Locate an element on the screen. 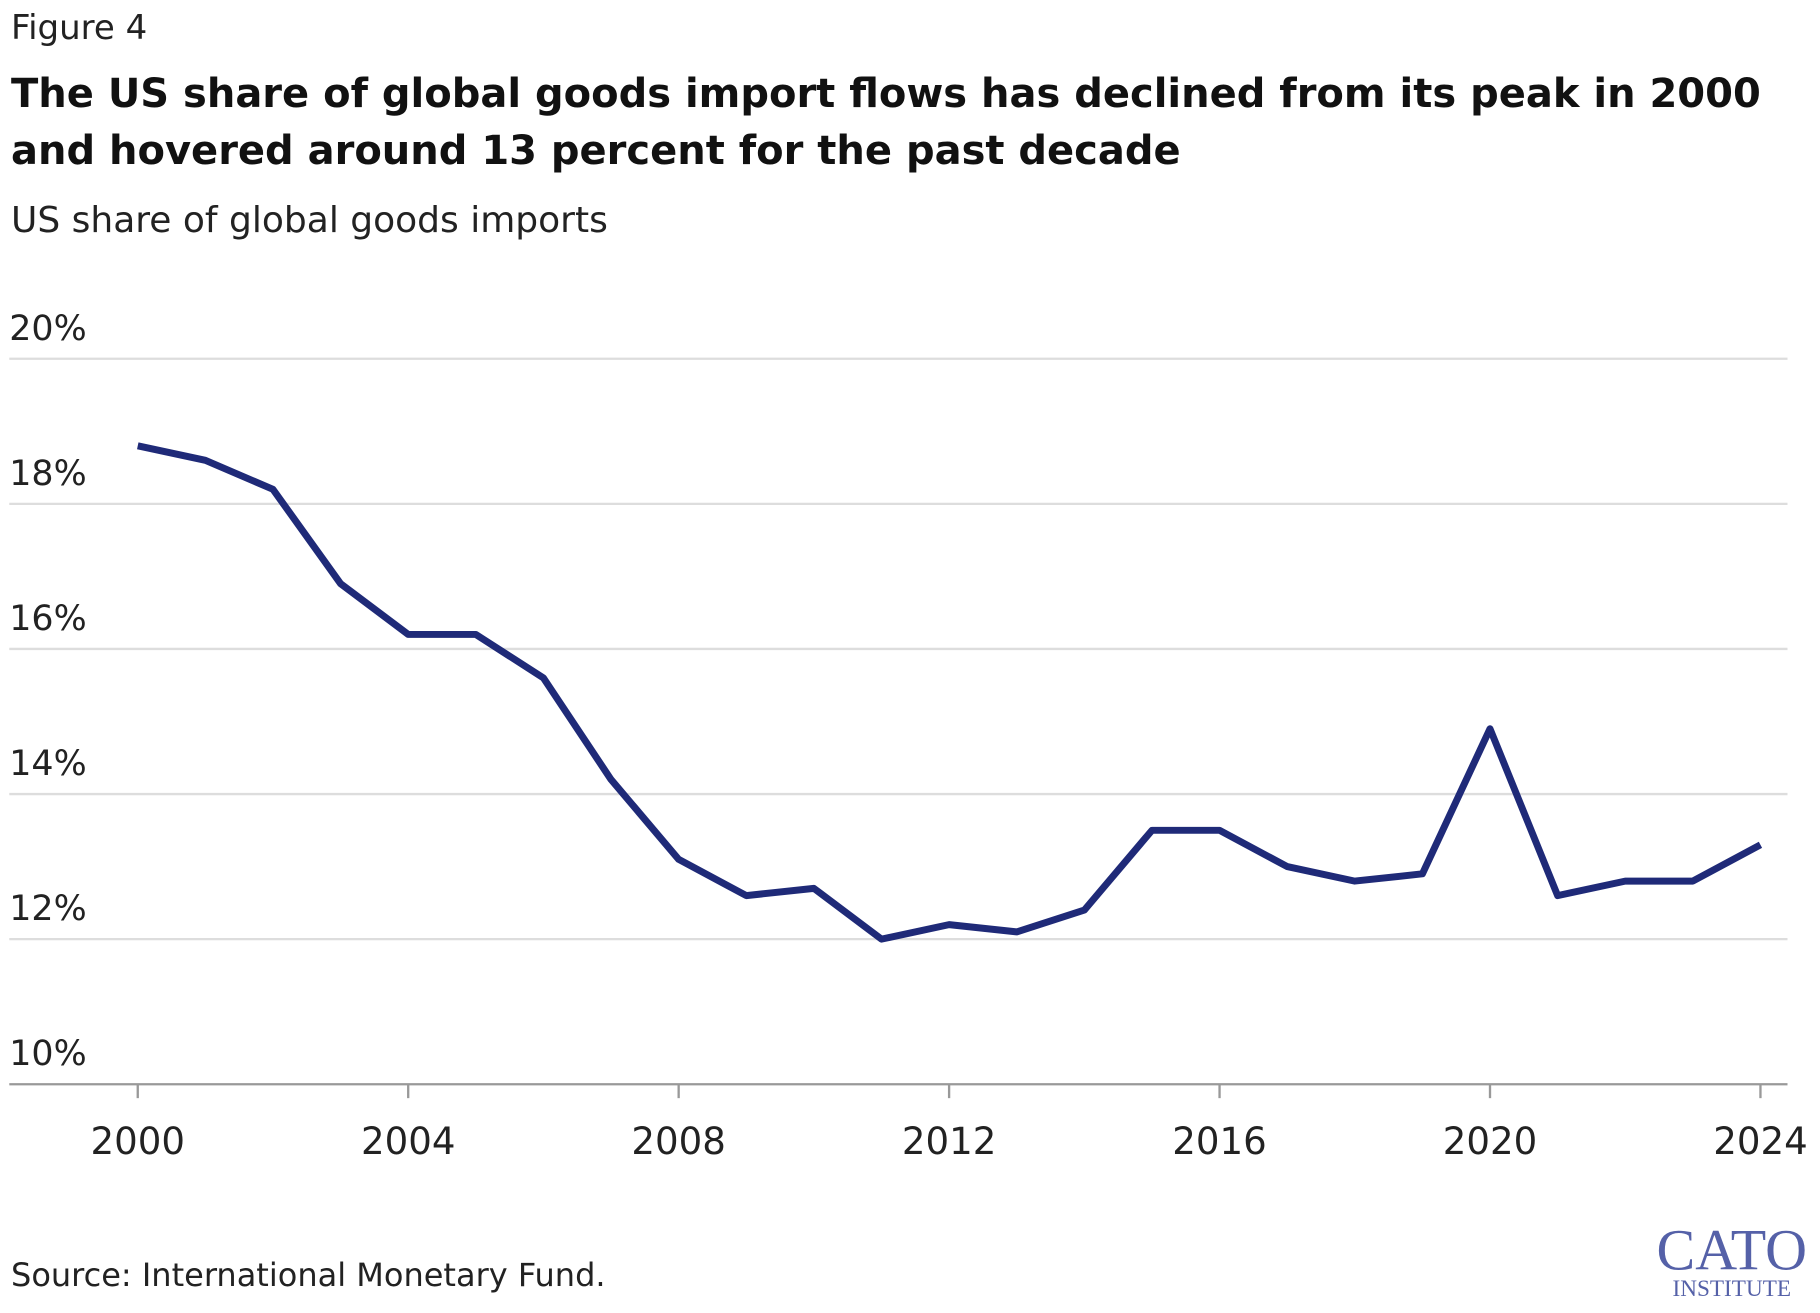 This screenshot has width=1820, height=1313. x-tick-label: 2024 is located at coordinates (1760, 1141).